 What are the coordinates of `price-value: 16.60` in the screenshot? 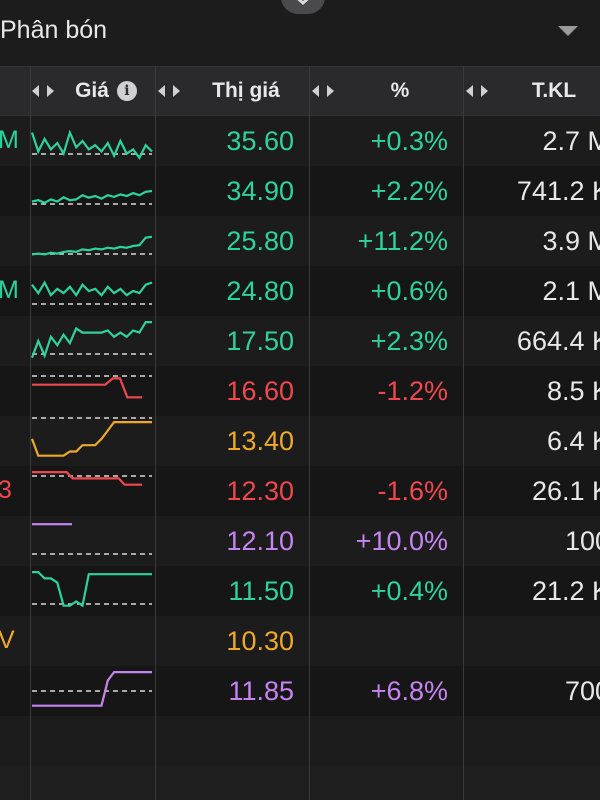 It's located at (260, 391).